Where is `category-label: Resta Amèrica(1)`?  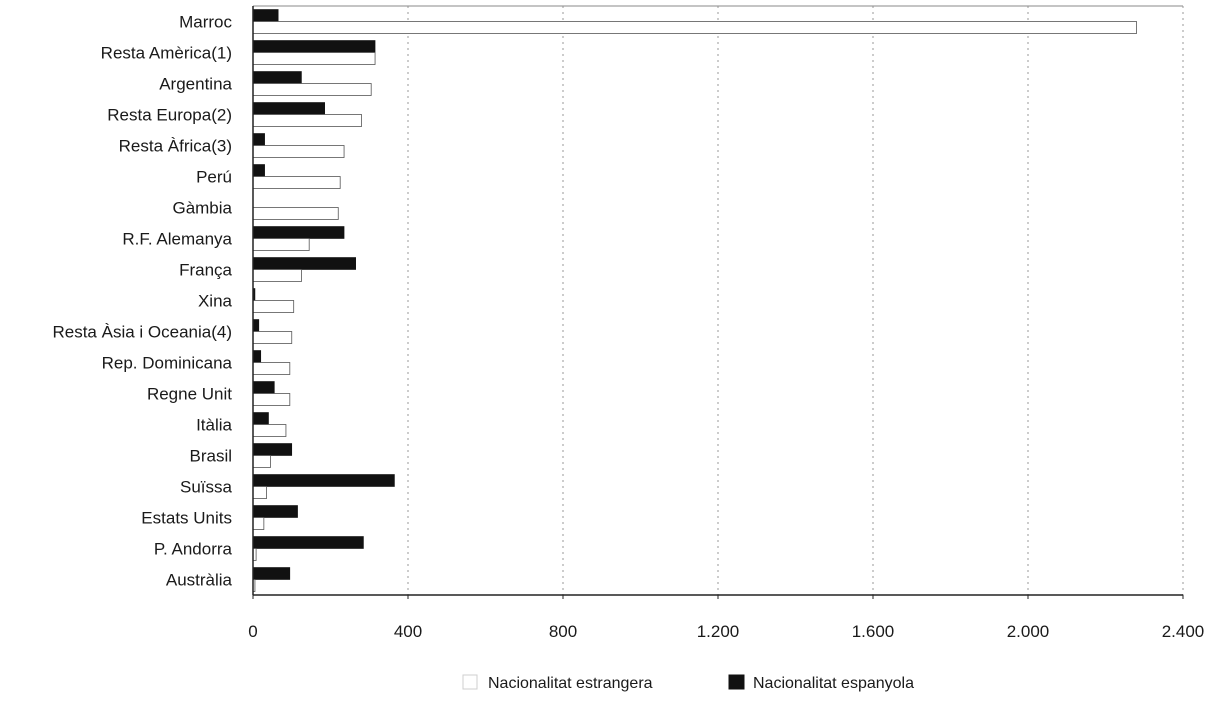
category-label: Resta Amèrica(1) is located at coordinates (166, 53).